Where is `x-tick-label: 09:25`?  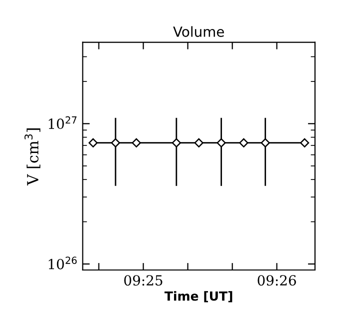 x-tick-label: 09:25 is located at coordinates (143, 280).